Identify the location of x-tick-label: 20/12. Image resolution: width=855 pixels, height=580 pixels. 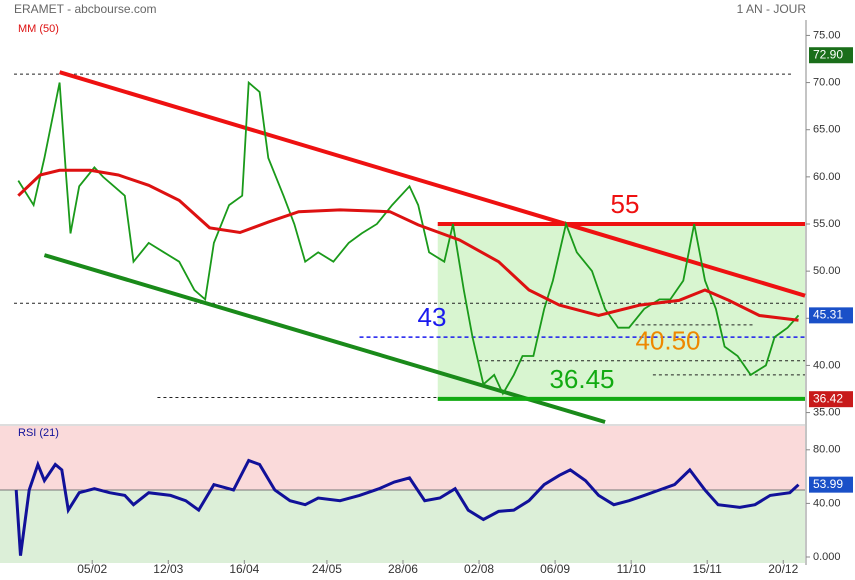
(783, 569).